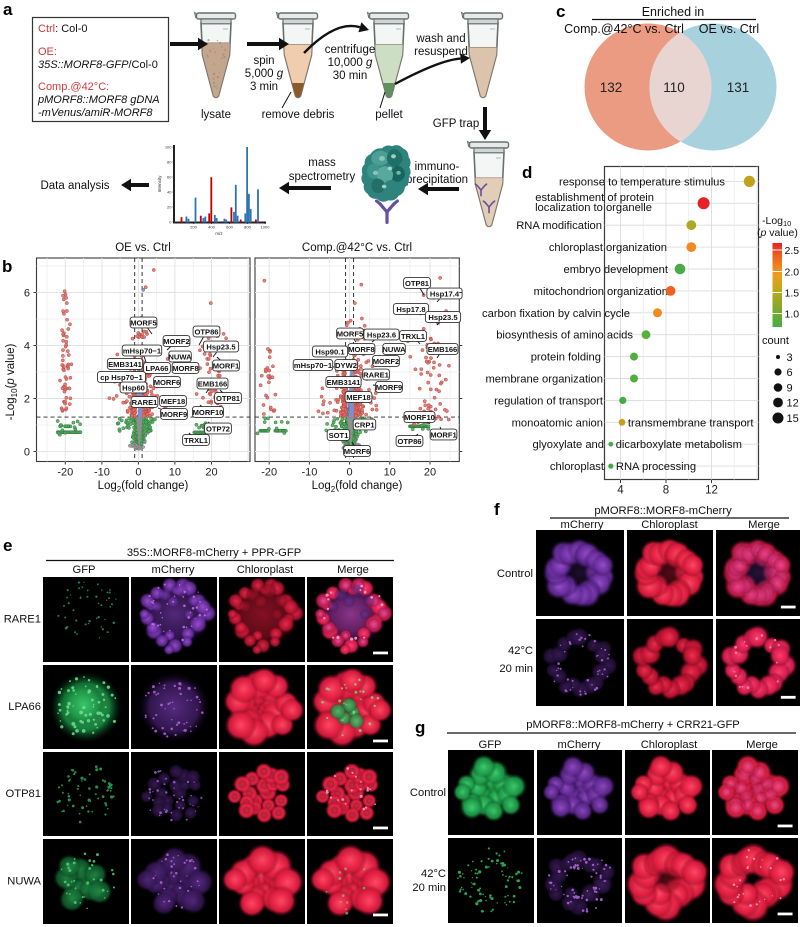  I want to click on svg-text: 2, so click(27, 400).